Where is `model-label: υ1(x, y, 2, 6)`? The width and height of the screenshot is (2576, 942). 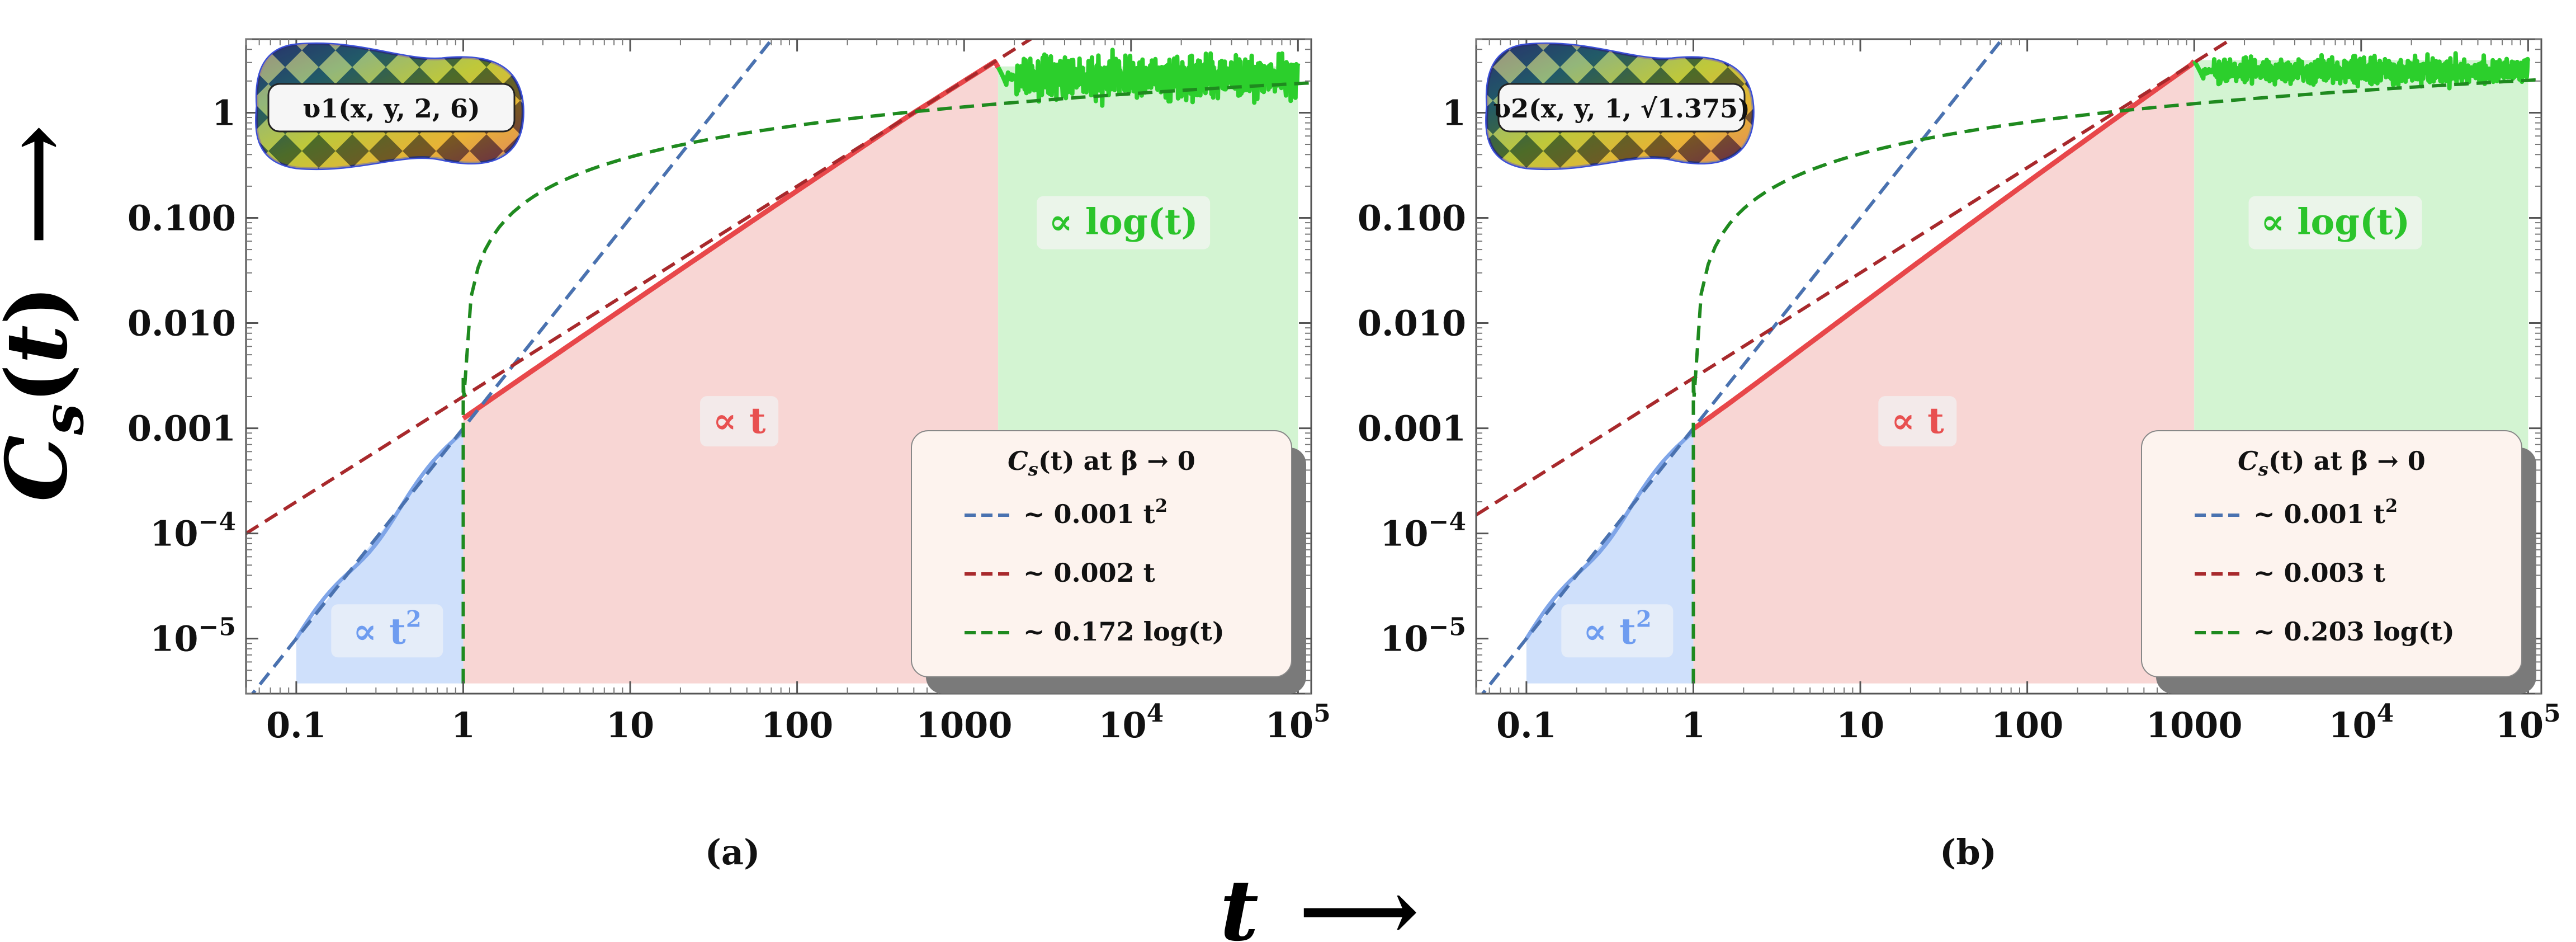
model-label: υ1(x, y, 2, 6) is located at coordinates (391, 108).